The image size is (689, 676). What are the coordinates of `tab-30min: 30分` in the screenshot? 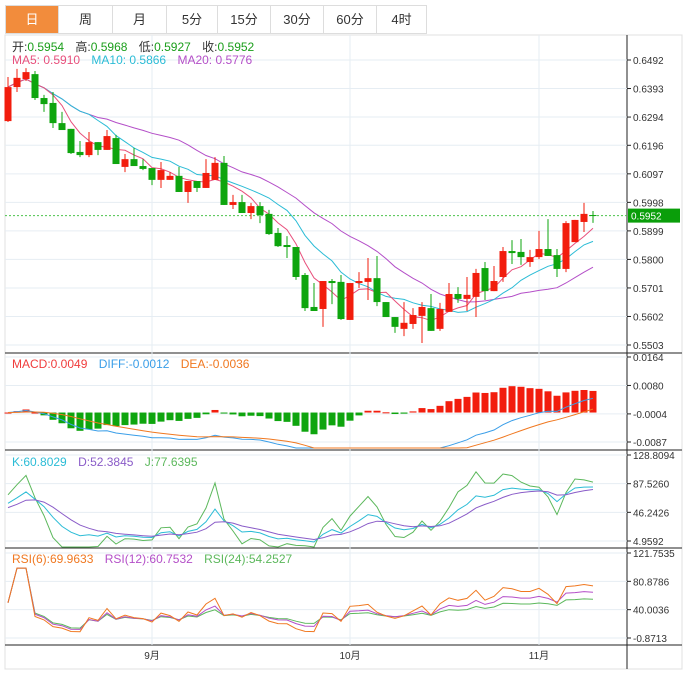 It's located at (297, 19).